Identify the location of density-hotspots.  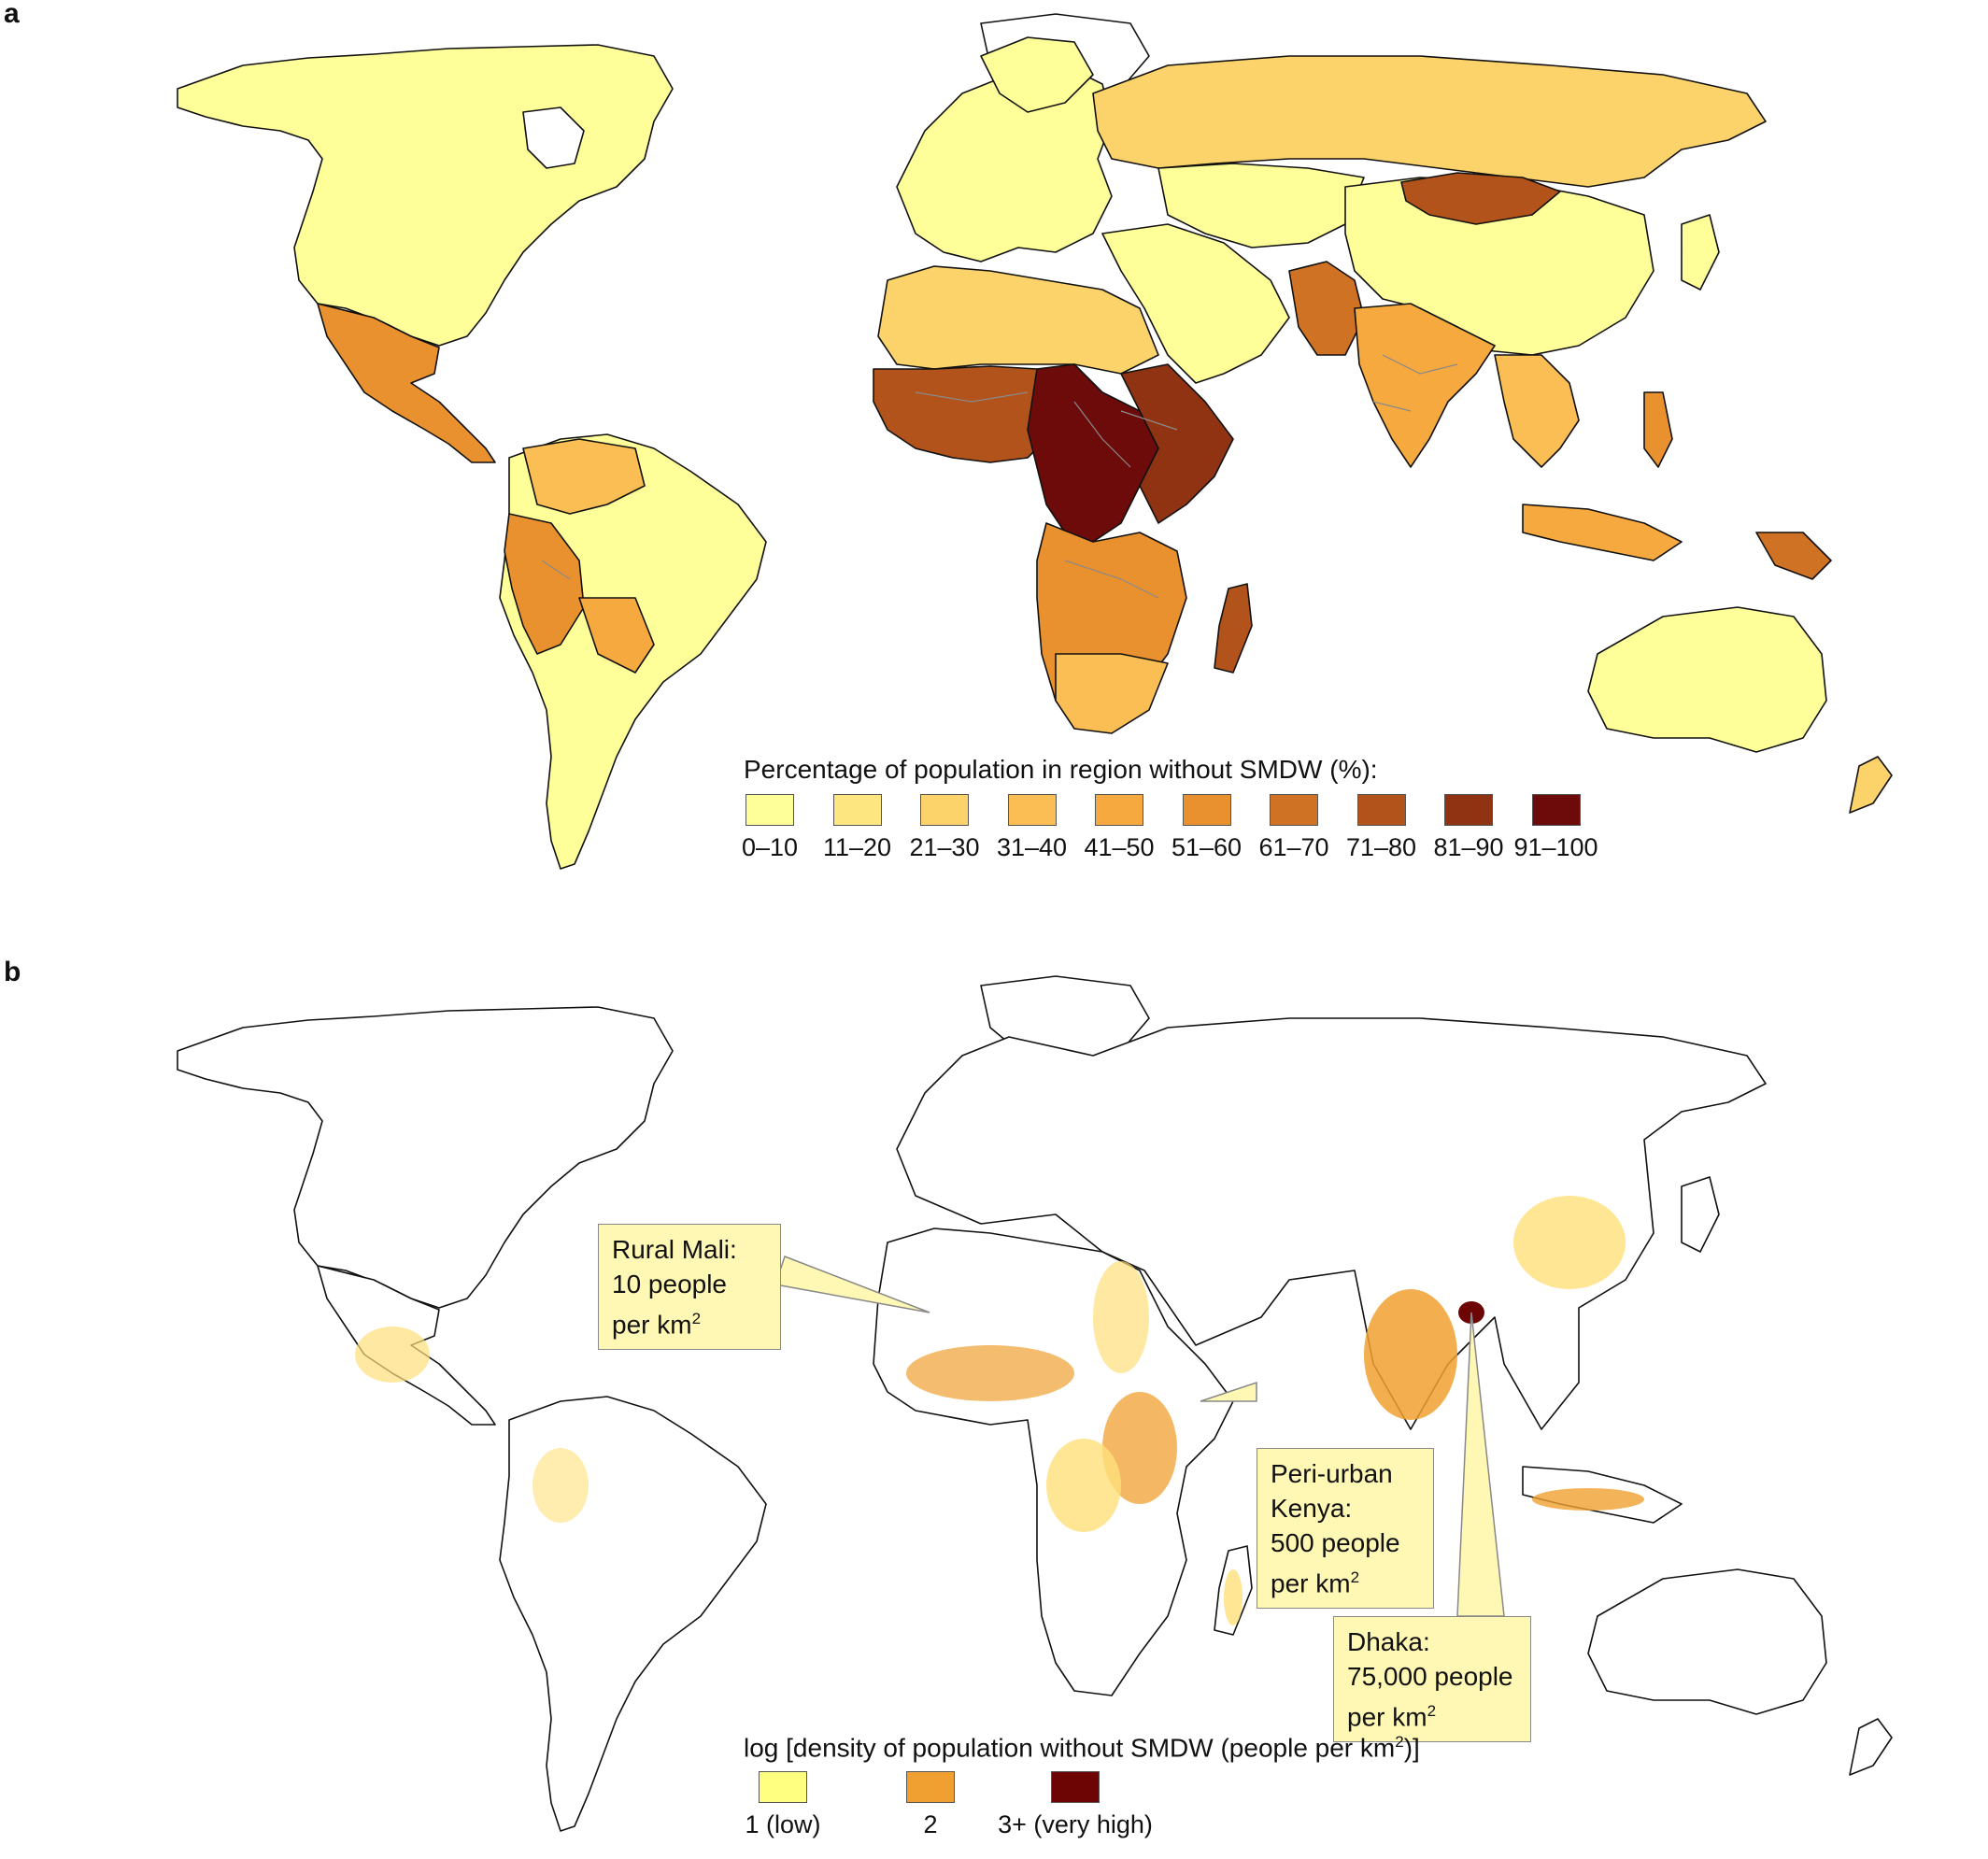
(999, 1410).